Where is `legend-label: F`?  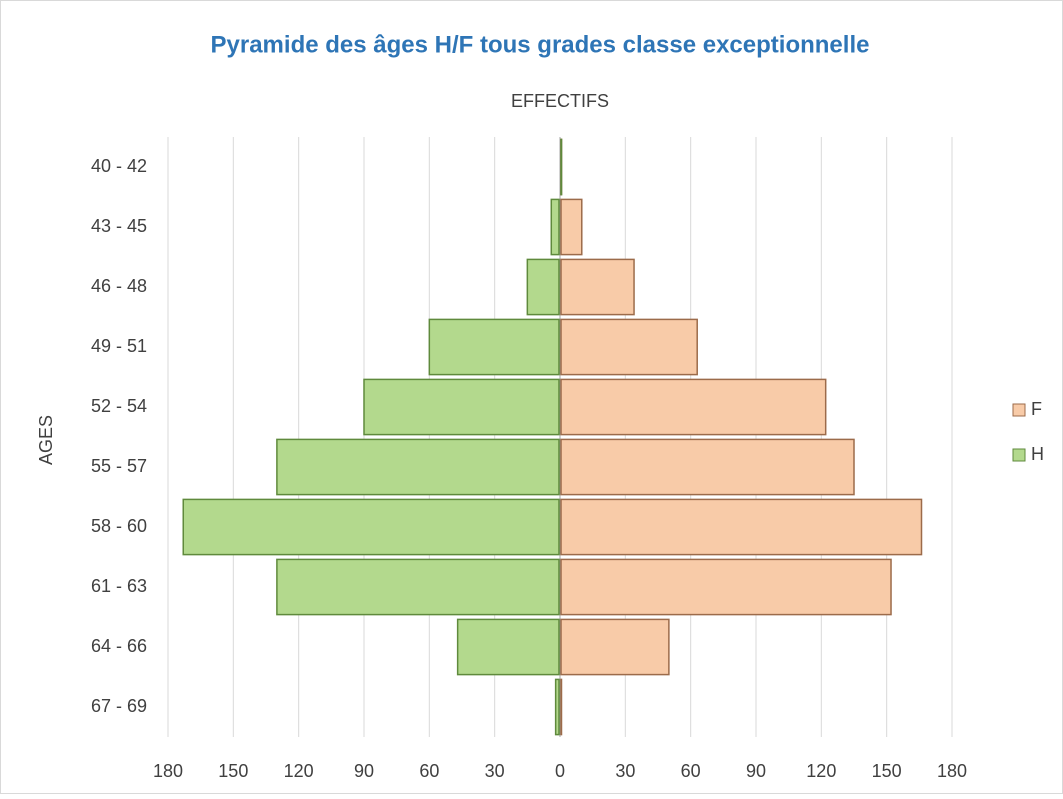 legend-label: F is located at coordinates (1036, 409).